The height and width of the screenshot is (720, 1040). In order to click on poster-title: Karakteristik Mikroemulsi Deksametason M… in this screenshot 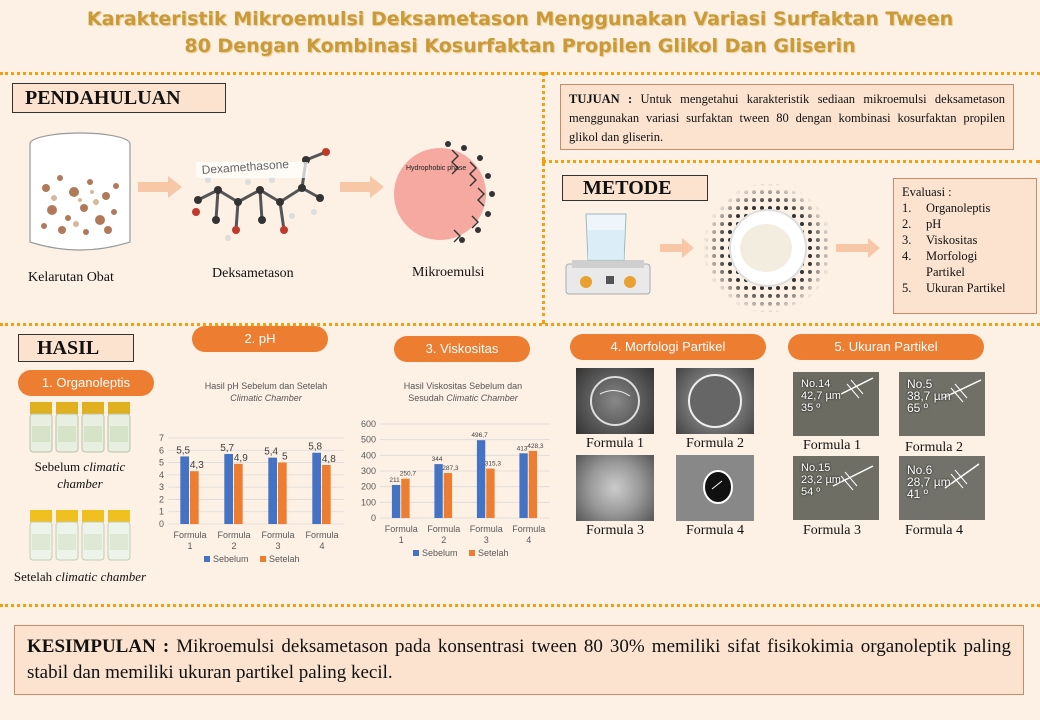, I will do `click(520, 33)`.